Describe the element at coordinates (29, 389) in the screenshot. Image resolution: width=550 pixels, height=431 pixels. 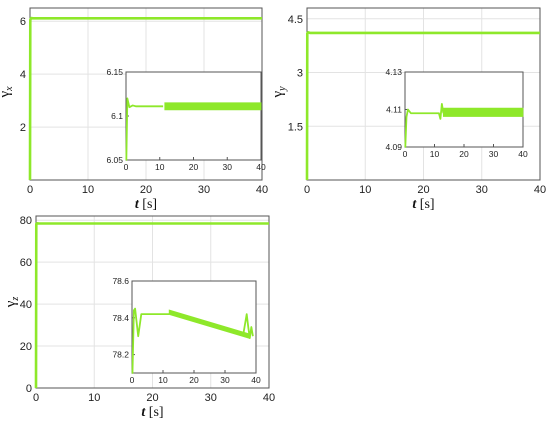
I see `y-tick-label: 0` at that location.